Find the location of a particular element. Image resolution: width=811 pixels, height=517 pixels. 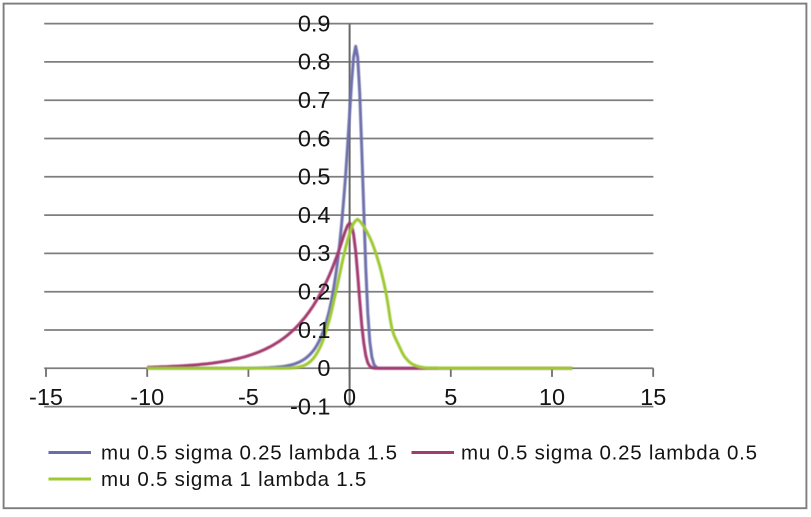

svg-text: 10 is located at coordinates (552, 397).